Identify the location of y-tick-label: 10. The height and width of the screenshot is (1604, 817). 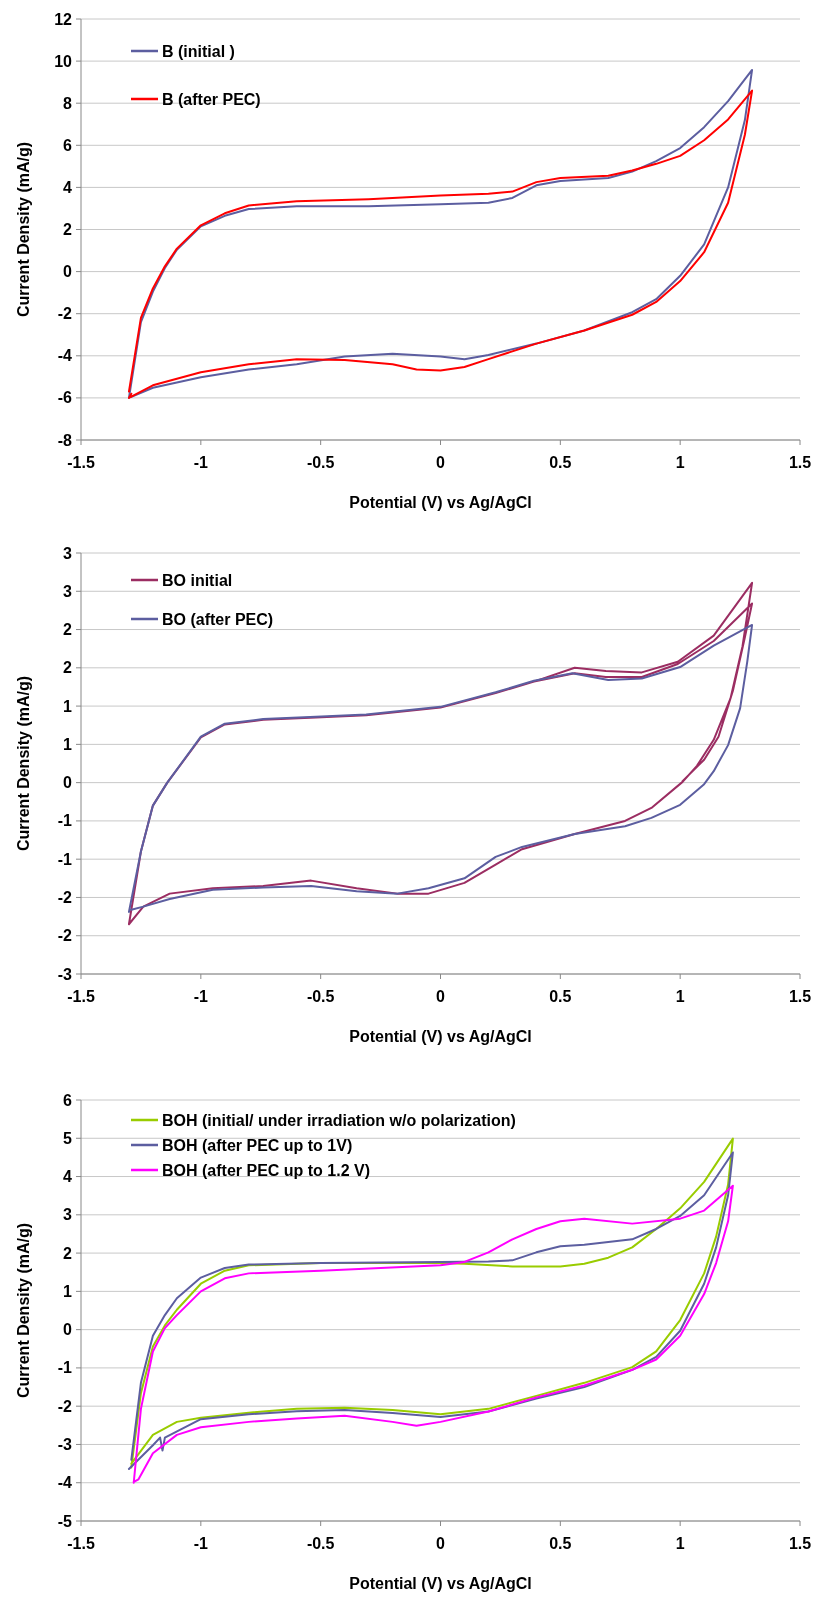
(63, 61).